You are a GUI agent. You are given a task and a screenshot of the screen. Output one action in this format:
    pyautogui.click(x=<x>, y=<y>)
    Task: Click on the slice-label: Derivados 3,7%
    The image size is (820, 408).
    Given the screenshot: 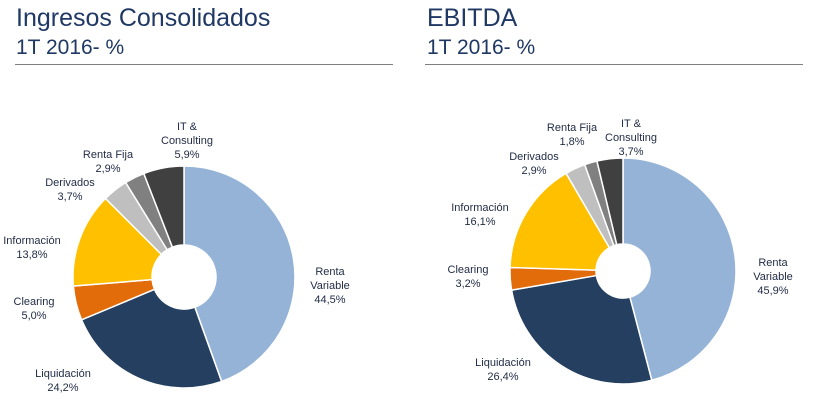 What is the action you would take?
    pyautogui.click(x=70, y=190)
    